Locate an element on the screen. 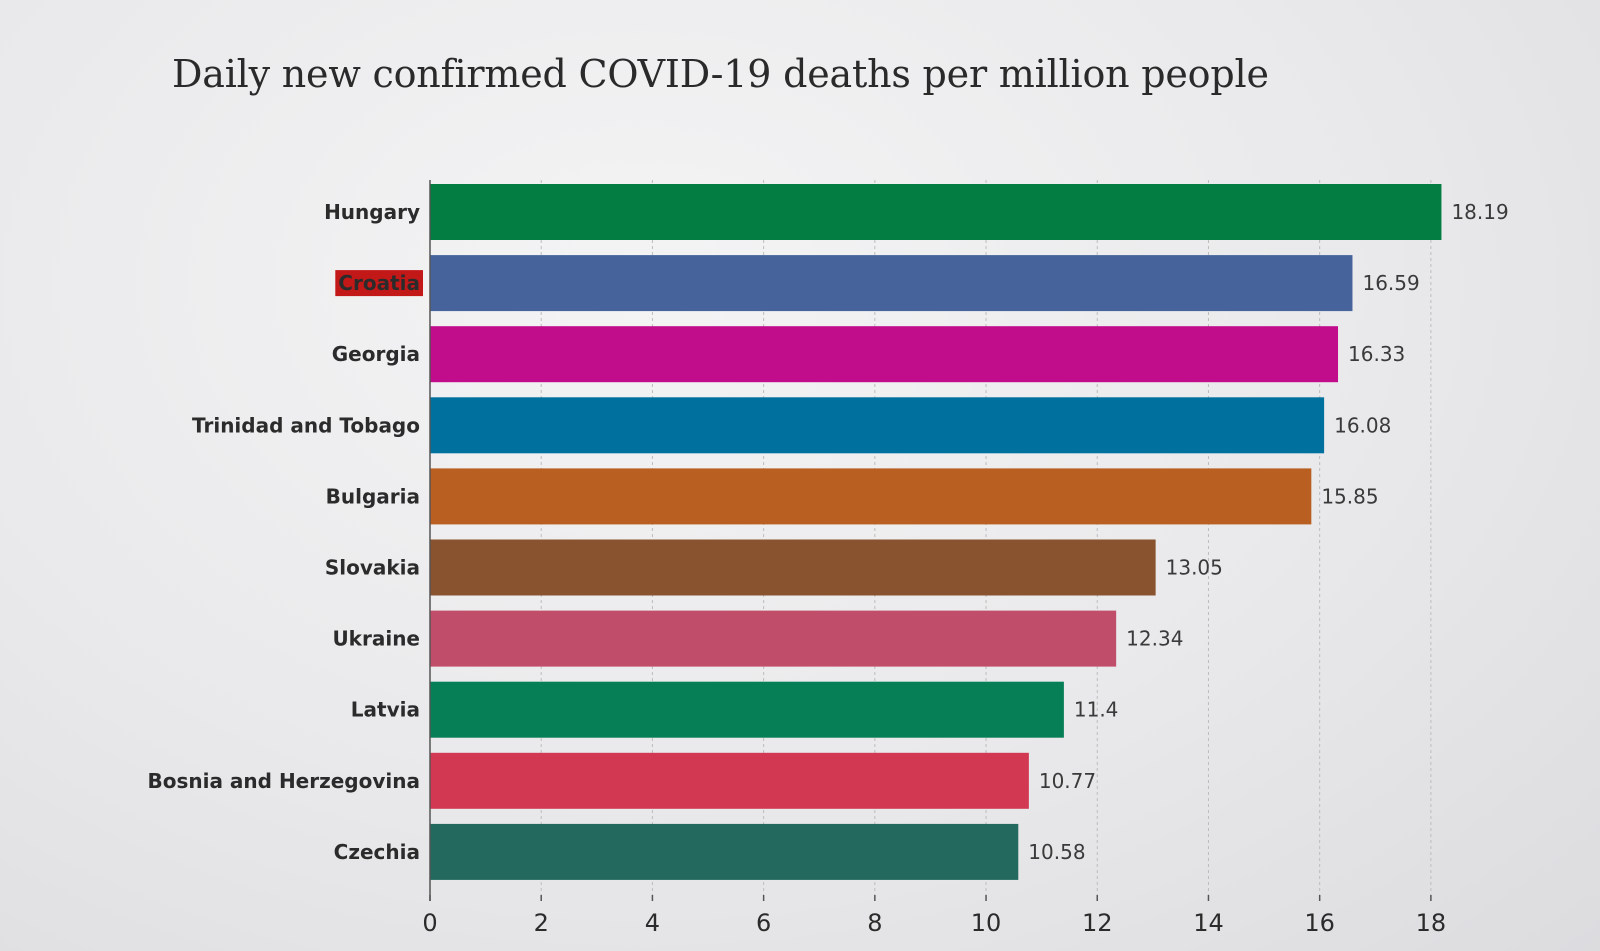  value-label: 16.59 is located at coordinates (1390, 283).